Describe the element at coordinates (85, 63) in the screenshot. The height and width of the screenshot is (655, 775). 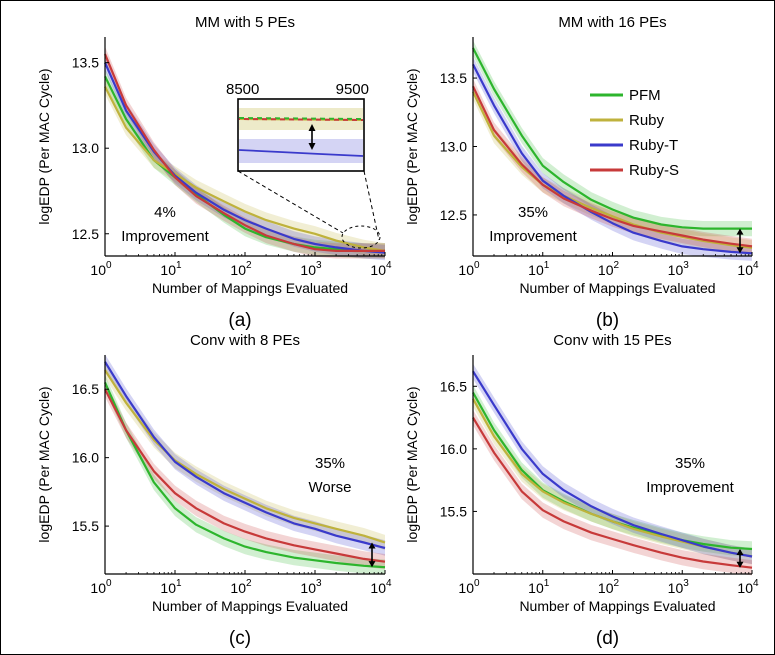
I see `y-tick-label: 13.5` at that location.